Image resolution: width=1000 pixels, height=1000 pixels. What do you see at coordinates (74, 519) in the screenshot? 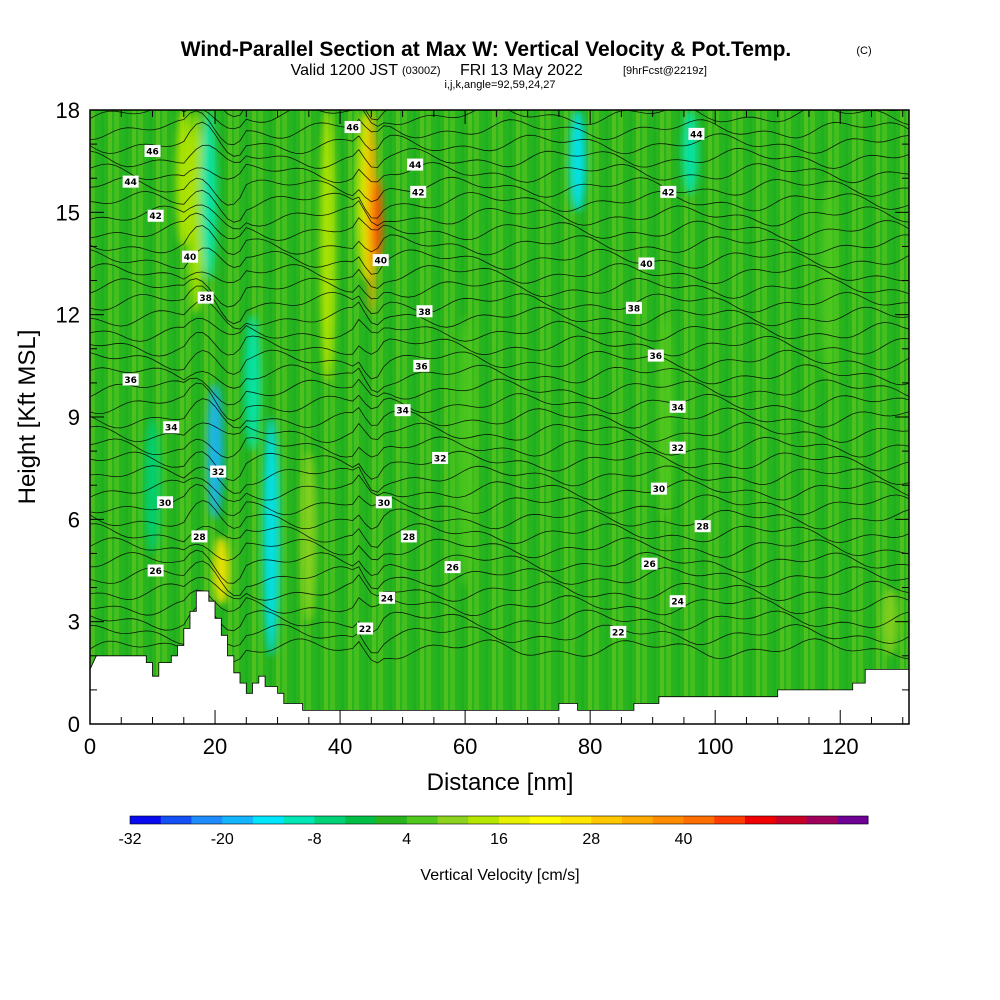
I see `y-tick-label: 6` at bounding box center [74, 519].